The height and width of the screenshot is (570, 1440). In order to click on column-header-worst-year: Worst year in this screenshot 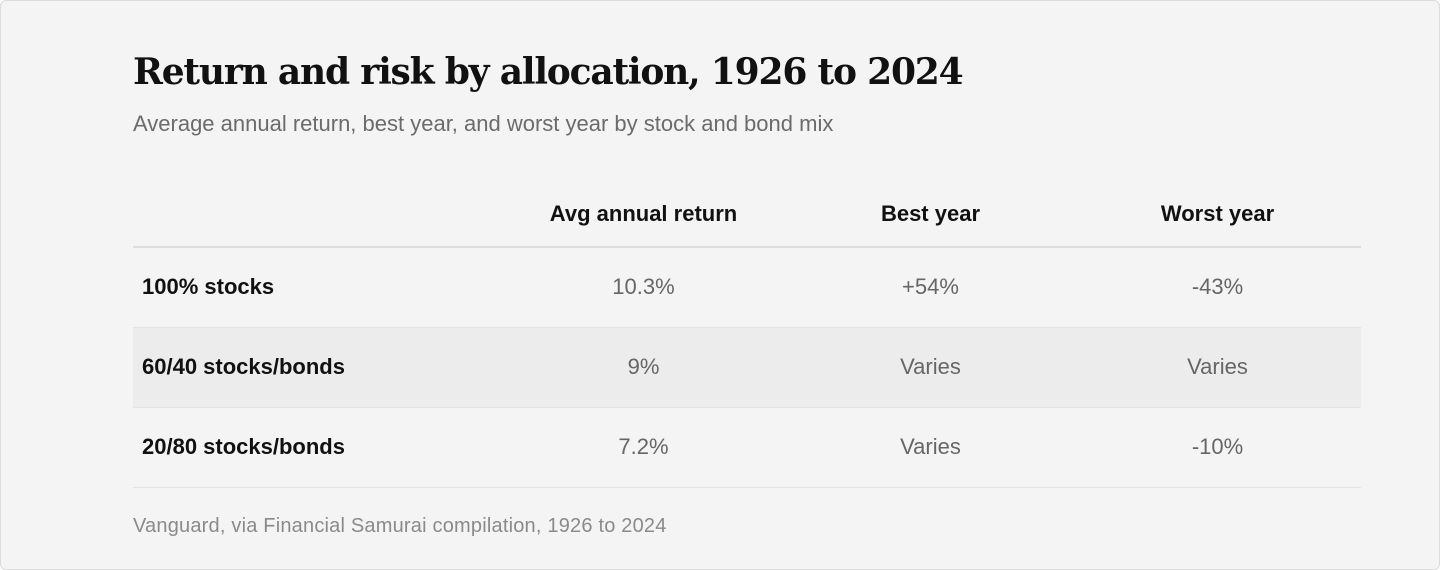, I will do `click(1217, 215)`.